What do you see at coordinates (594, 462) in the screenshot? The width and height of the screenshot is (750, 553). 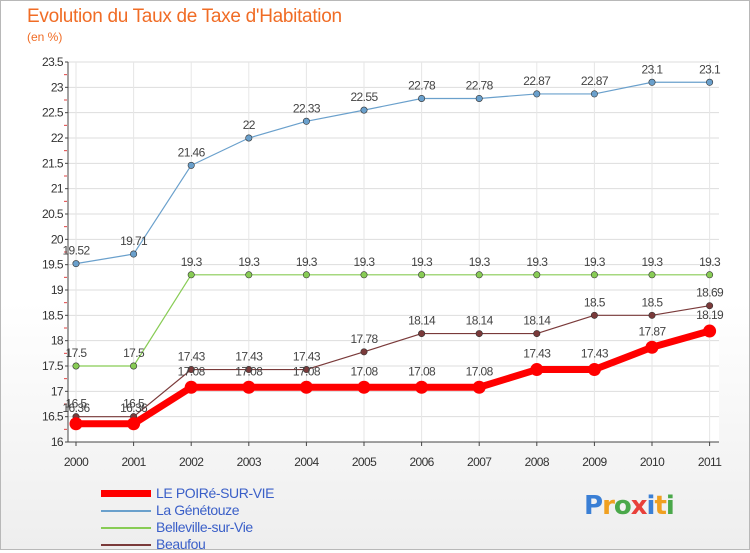 I see `x-tick-label: 2009` at bounding box center [594, 462].